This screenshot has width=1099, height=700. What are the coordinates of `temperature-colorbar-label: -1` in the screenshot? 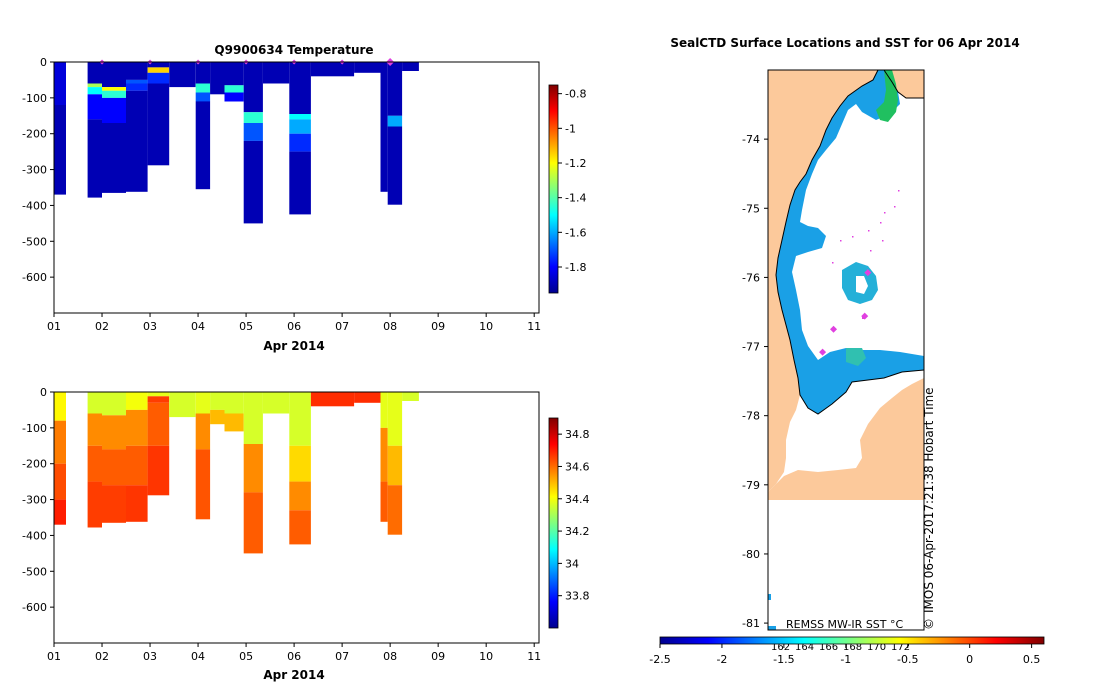 It's located at (570, 128).